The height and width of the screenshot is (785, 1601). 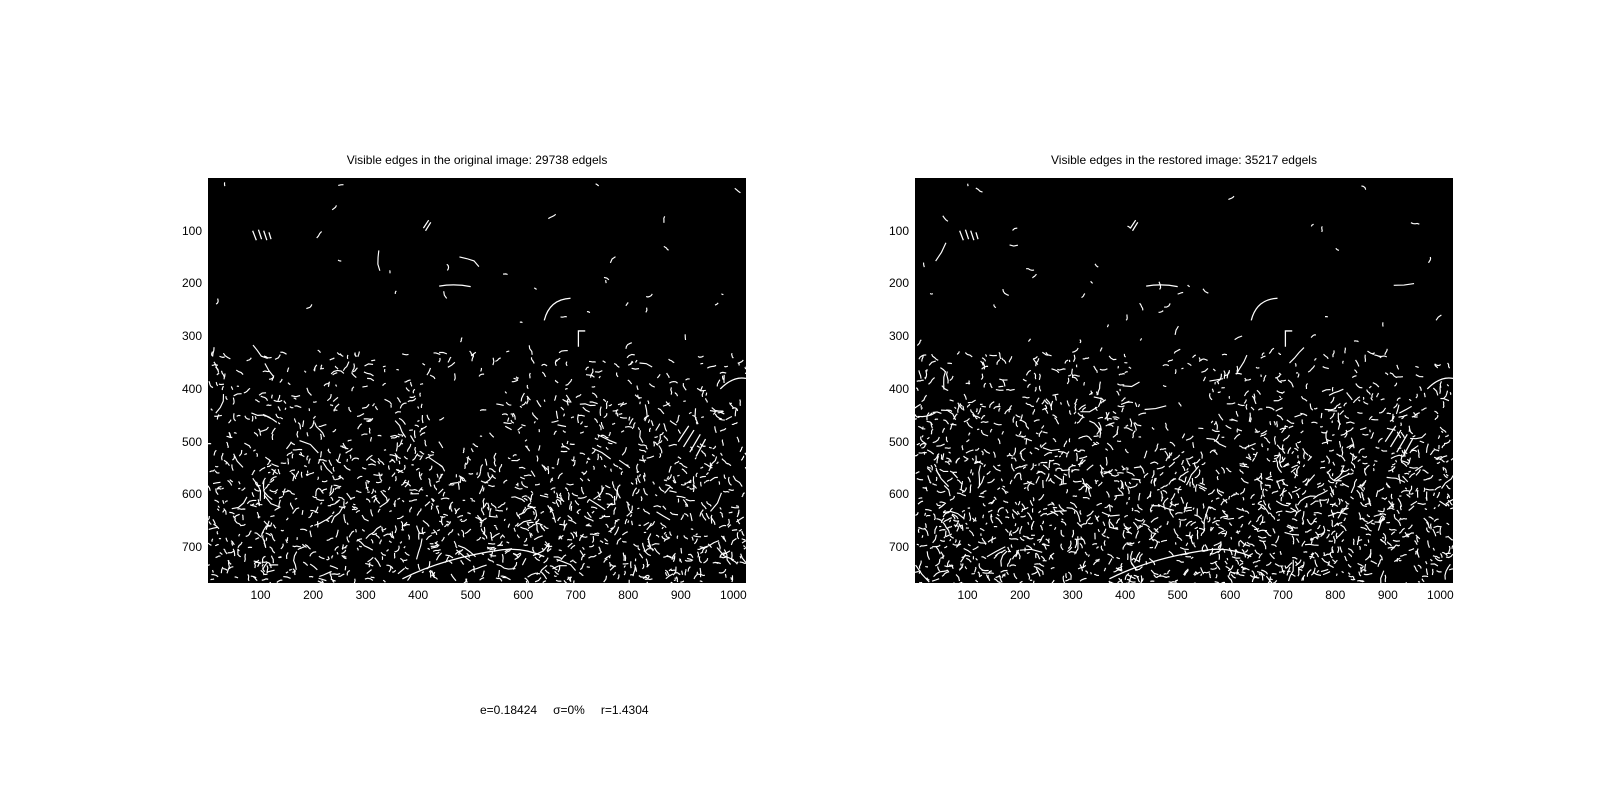 What do you see at coordinates (967, 595) in the screenshot?
I see `x-tick-label: 100` at bounding box center [967, 595].